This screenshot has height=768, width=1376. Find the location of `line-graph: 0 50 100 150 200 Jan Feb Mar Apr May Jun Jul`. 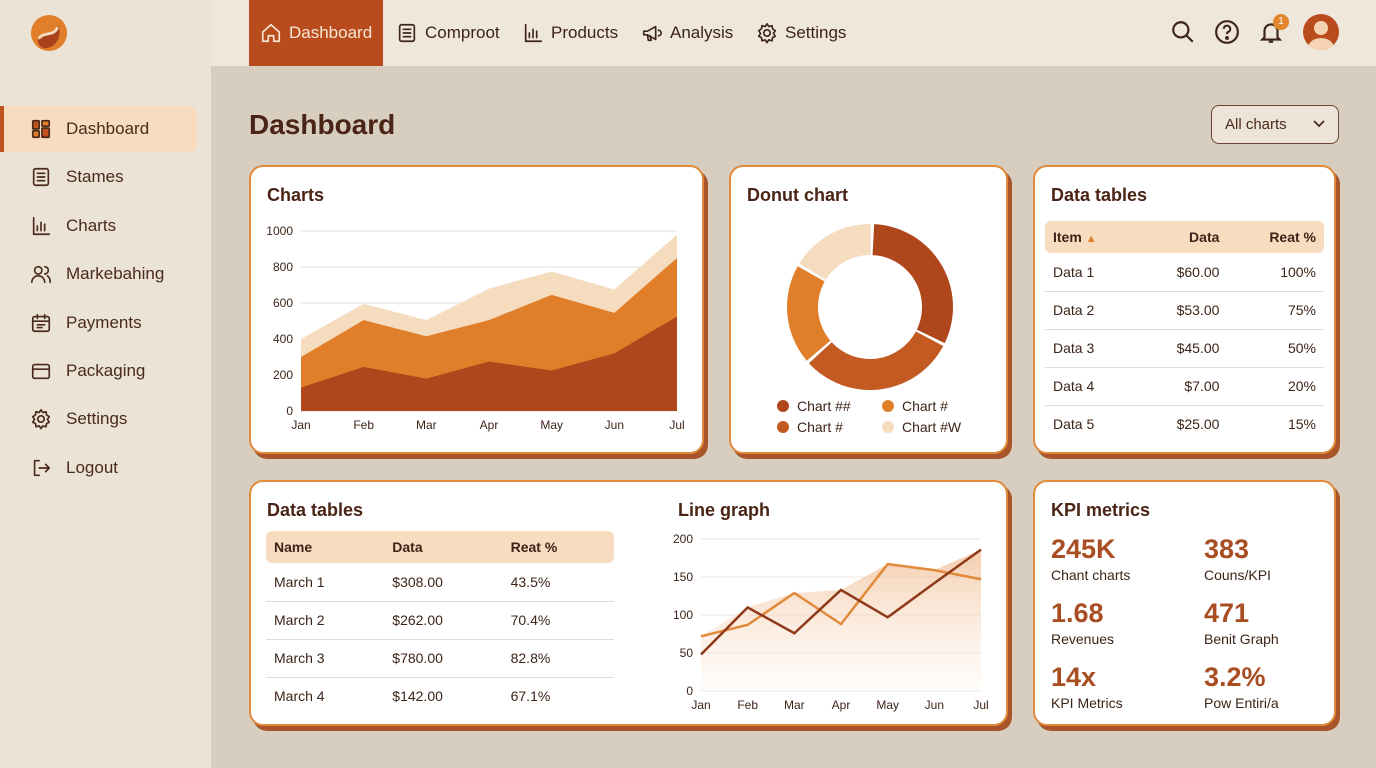

line-graph: 0 50 100 150 200 Jan Feb Mar Apr May Jun Jul is located at coordinates (831, 622).